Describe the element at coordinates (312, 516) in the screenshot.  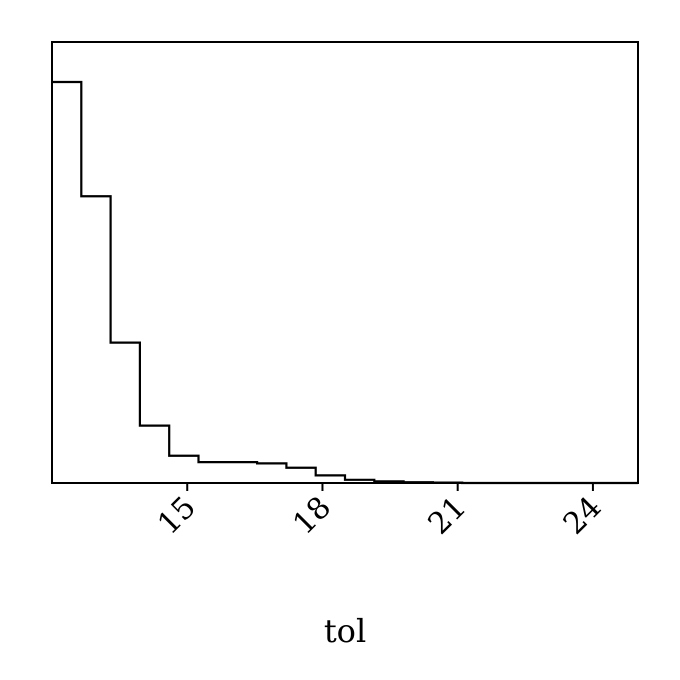
I see `x-tick-label: 18` at that location.